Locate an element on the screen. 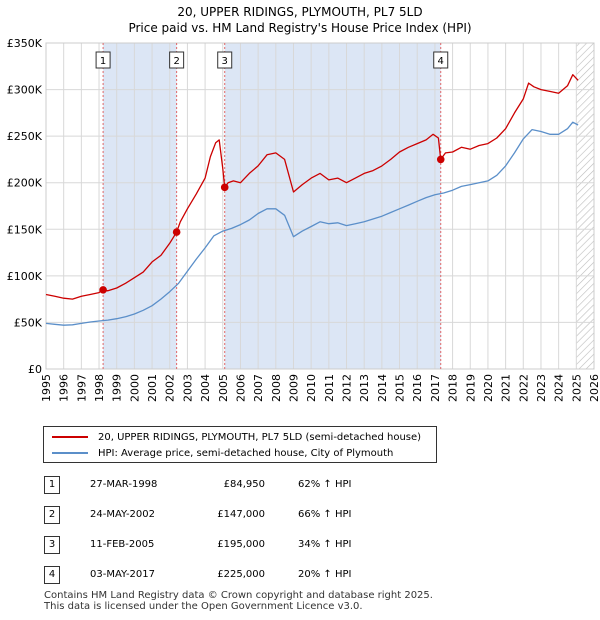 This screenshot has width=600, height=620. x-tick-label: 2013 is located at coordinates (364, 388).